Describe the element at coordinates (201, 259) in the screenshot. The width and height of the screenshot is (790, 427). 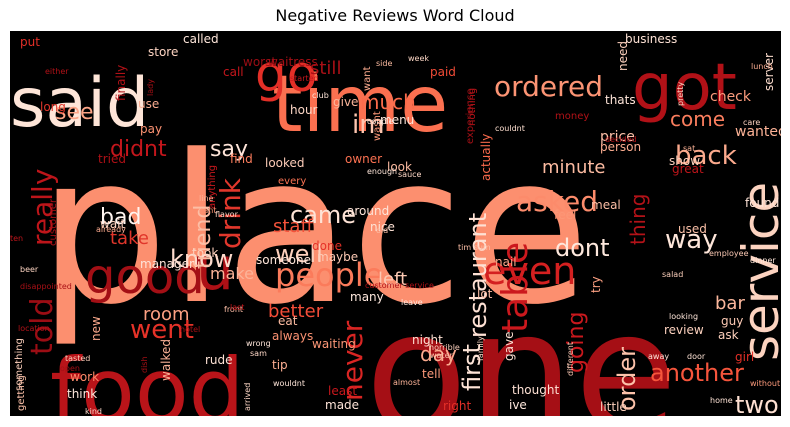
I see `word-know: know` at that location.